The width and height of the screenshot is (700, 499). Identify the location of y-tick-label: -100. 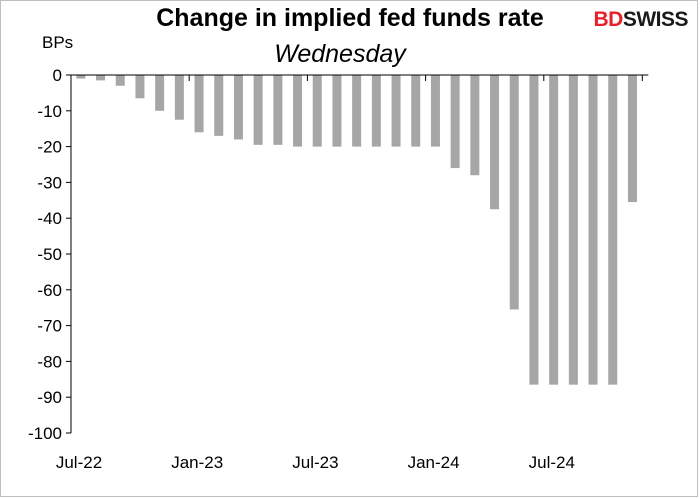
(45, 433).